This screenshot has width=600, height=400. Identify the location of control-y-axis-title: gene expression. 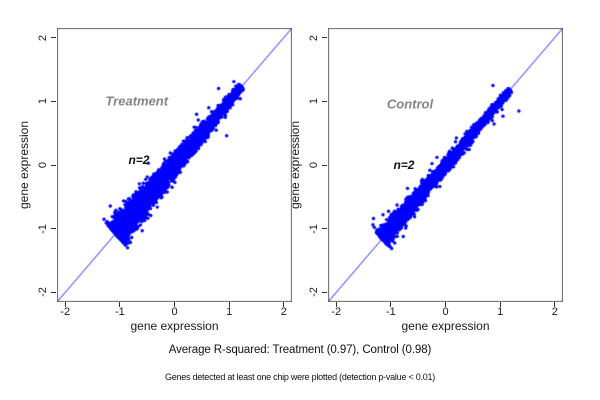
(295, 165).